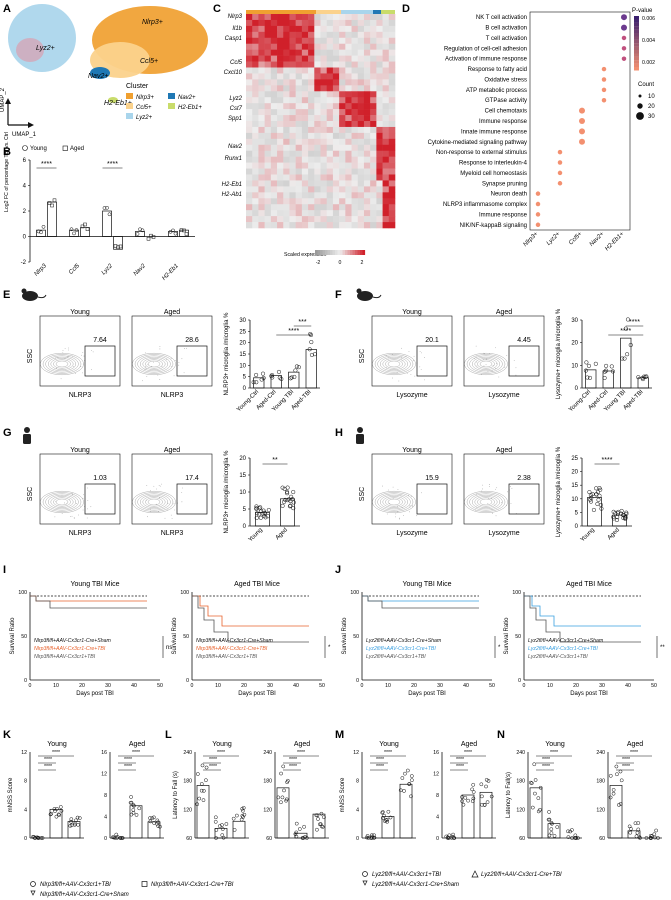 This screenshot has height=900, width=671. Describe the element at coordinates (411, 395) in the screenshot. I see `flow-xlabel: Lysozyme` at that location.